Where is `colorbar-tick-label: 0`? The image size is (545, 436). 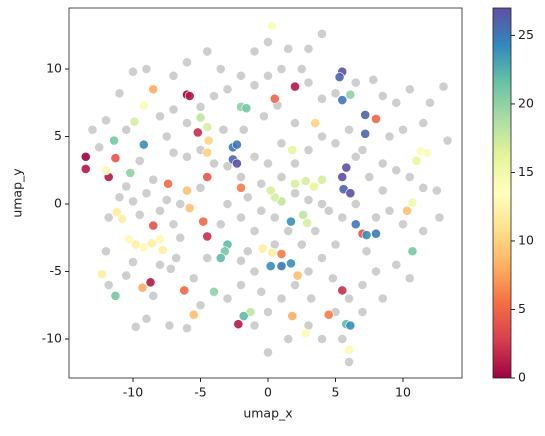
colorbar-tick-label: 0 is located at coordinates (522, 377).